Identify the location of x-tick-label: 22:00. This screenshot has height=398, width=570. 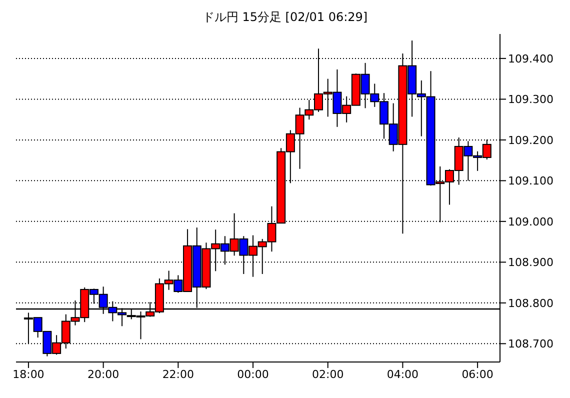
(178, 374).